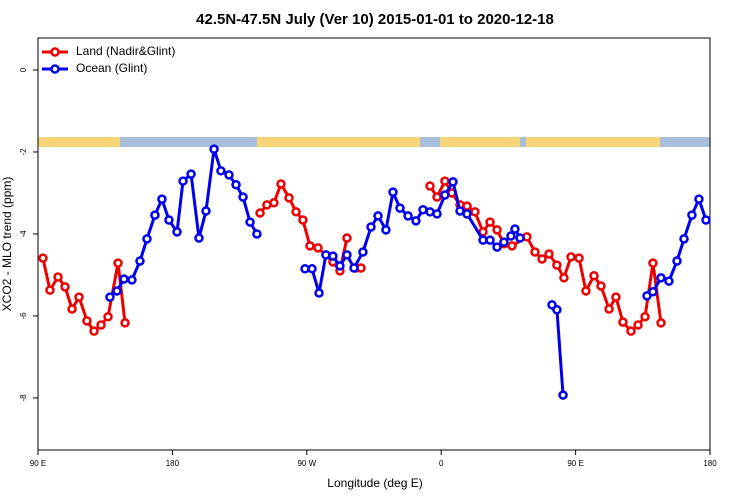  Describe the element at coordinates (374, 142) in the screenshot. I see `land-ocean-strip` at that location.